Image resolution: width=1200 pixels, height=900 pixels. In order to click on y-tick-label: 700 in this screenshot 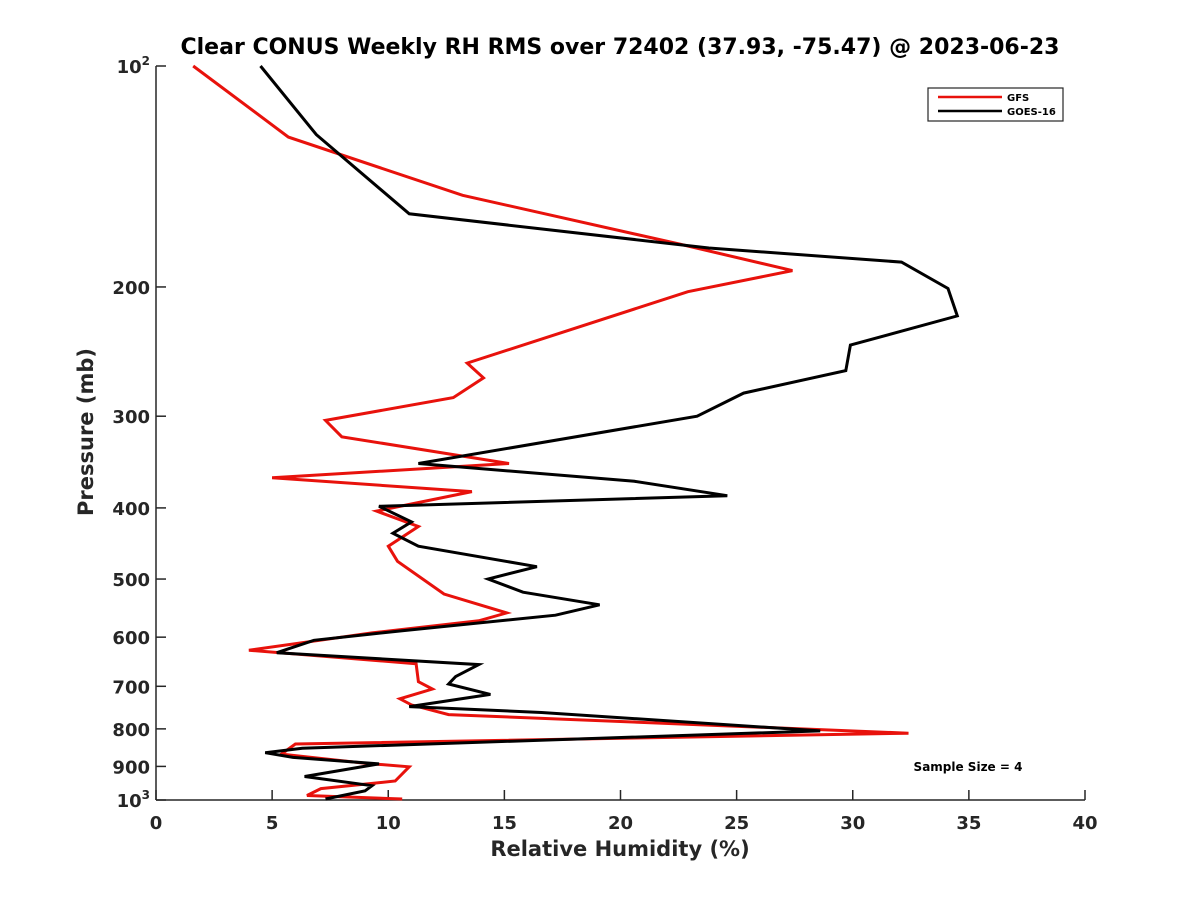, I will do `click(131, 687)`.